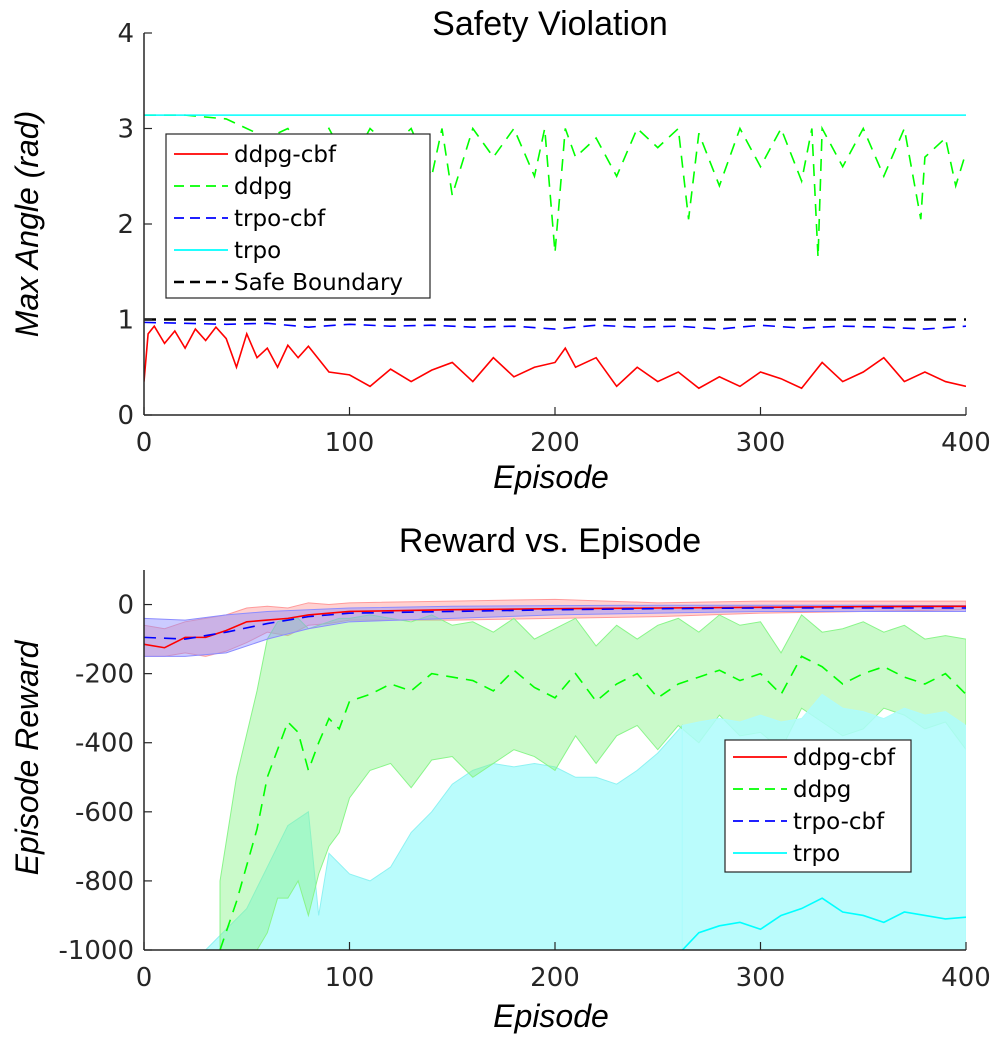  Describe the element at coordinates (125, 321) in the screenshot. I see `y-tick-label: 1` at that location.